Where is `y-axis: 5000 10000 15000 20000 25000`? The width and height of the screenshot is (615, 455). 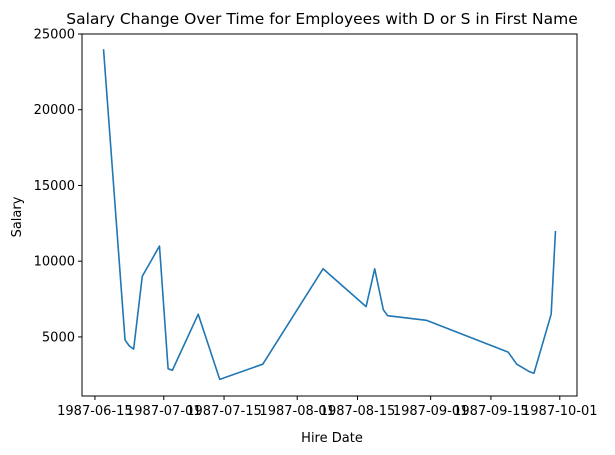 y-axis: 5000 10000 15000 20000 25000 is located at coordinates (58, 186).